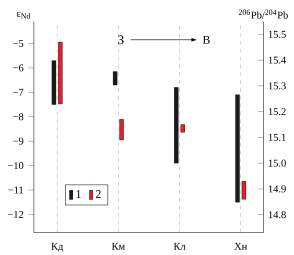  What do you see at coordinates (277, 34) in the screenshot?
I see `y2-tick-label: 15.5` at bounding box center [277, 34].